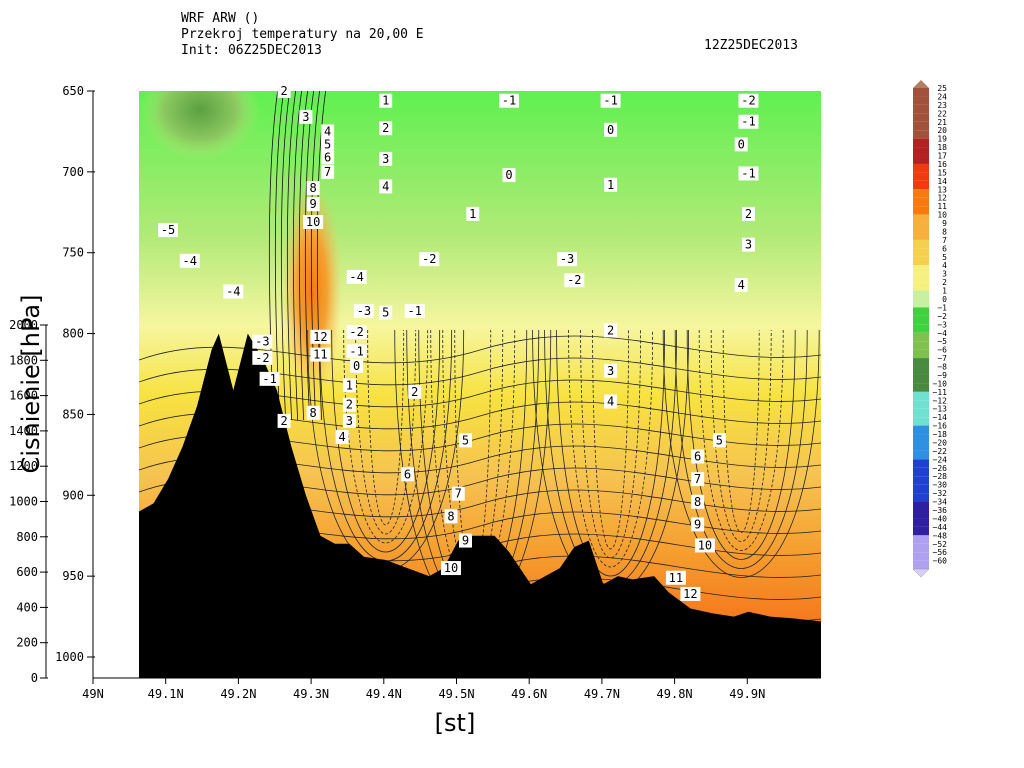 The height and width of the screenshot is (768, 1024). Describe the element at coordinates (747, 694) in the screenshot. I see `x-tick-label: 49.9N` at that location.